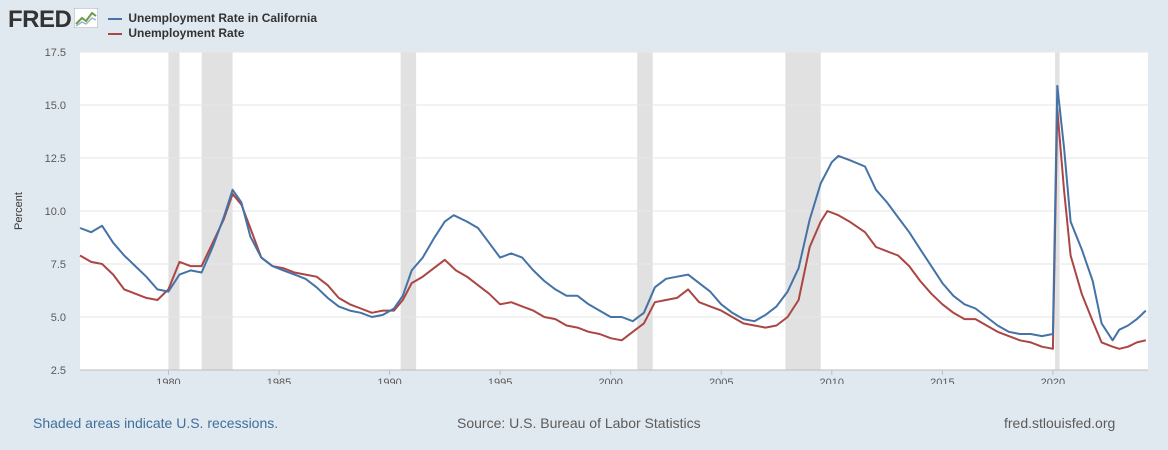 The width and height of the screenshot is (1168, 450). I want to click on x-tick-label: 2020, so click(1053, 380).